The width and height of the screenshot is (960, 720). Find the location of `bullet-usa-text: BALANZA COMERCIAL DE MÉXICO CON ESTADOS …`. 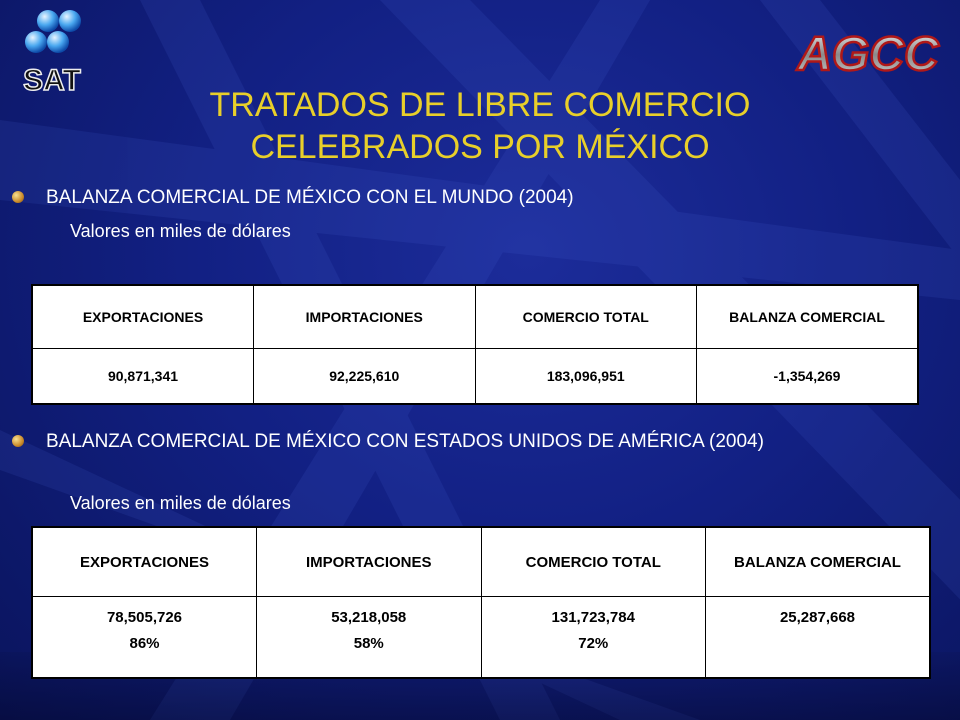

bullet-usa-text: BALANZA COMERCIAL DE MÉXICO CON ESTADOS … is located at coordinates (405, 441).